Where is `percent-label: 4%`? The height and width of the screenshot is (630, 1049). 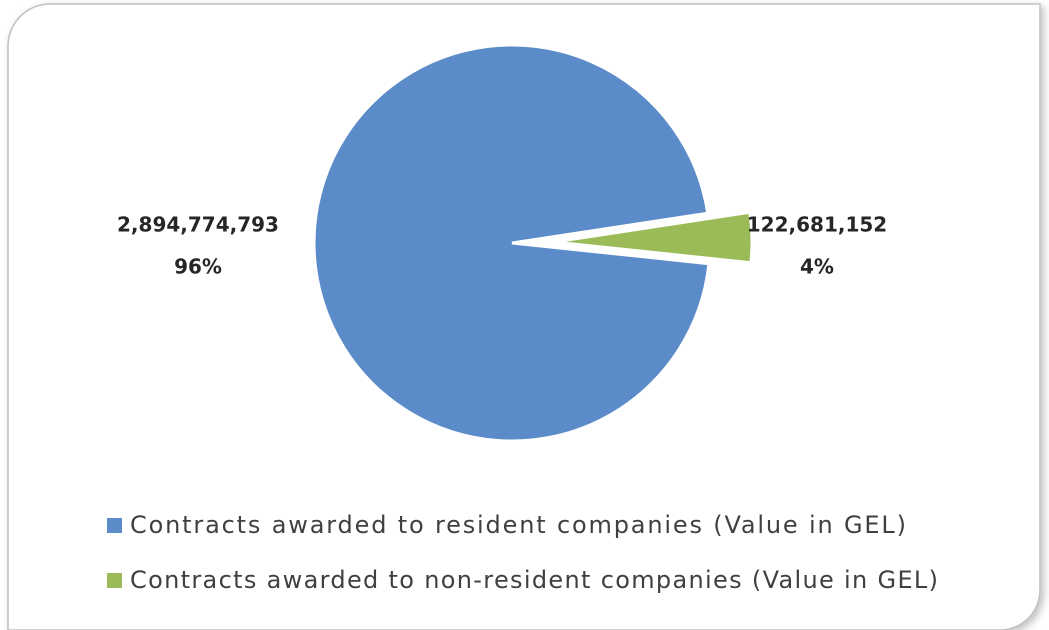
percent-label: 4% is located at coordinates (817, 267).